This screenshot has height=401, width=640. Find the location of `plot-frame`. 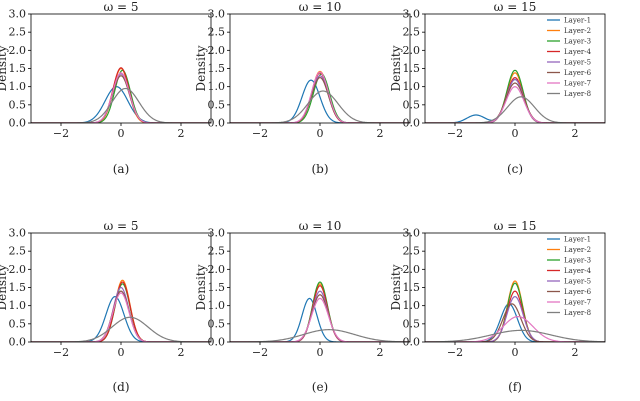

plot-frame is located at coordinates (320, 68).